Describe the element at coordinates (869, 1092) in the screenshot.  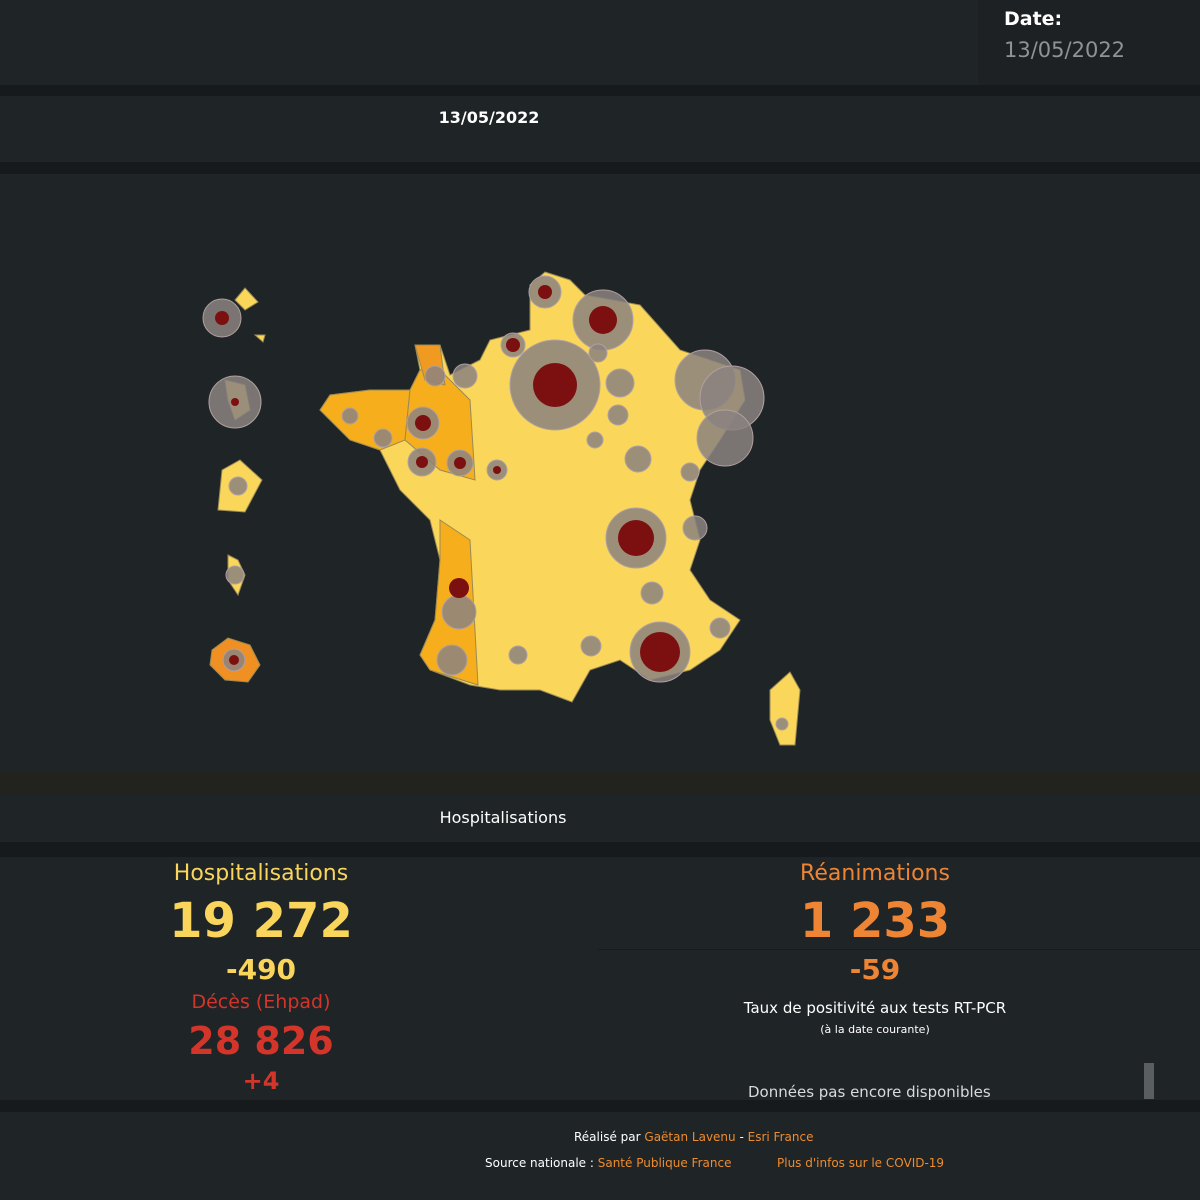
I see `positivity-message: Données pas encore disponibles` at that location.